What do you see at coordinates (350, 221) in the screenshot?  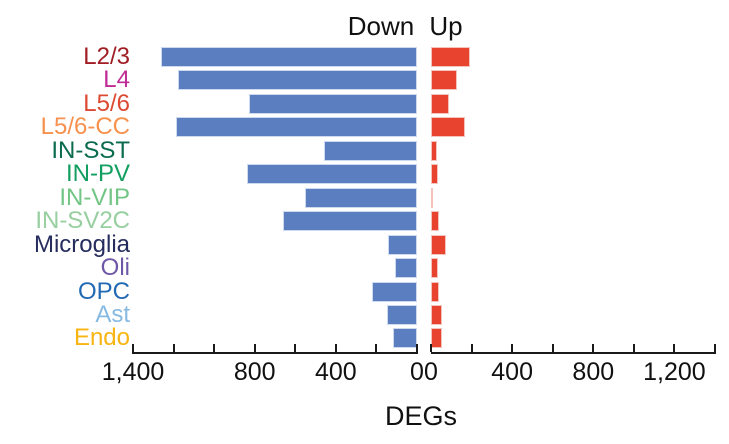 I see `bar-down-in-sv2c` at bounding box center [350, 221].